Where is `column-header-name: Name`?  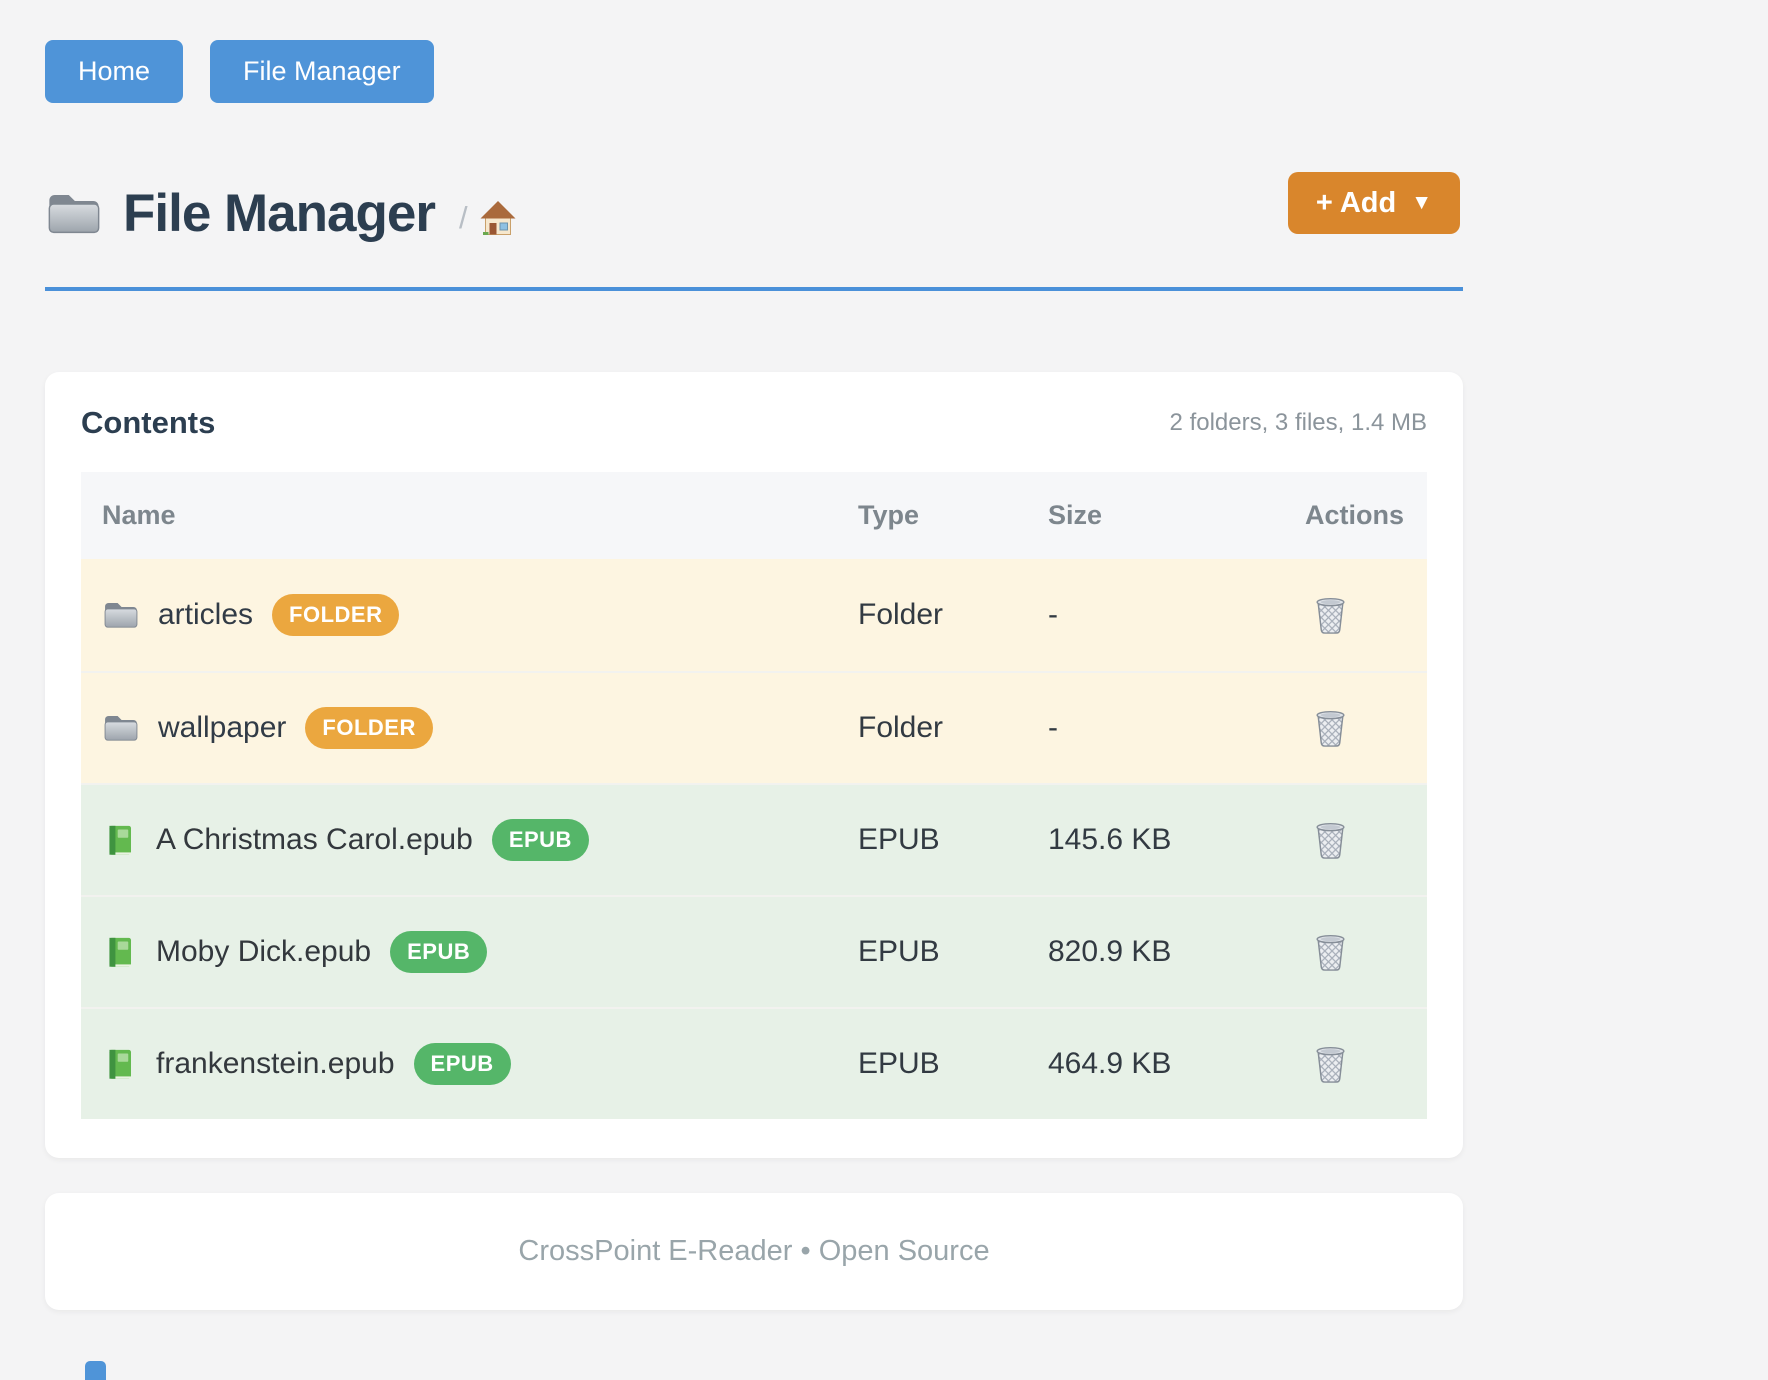
column-header-name: Name is located at coordinates (139, 515).